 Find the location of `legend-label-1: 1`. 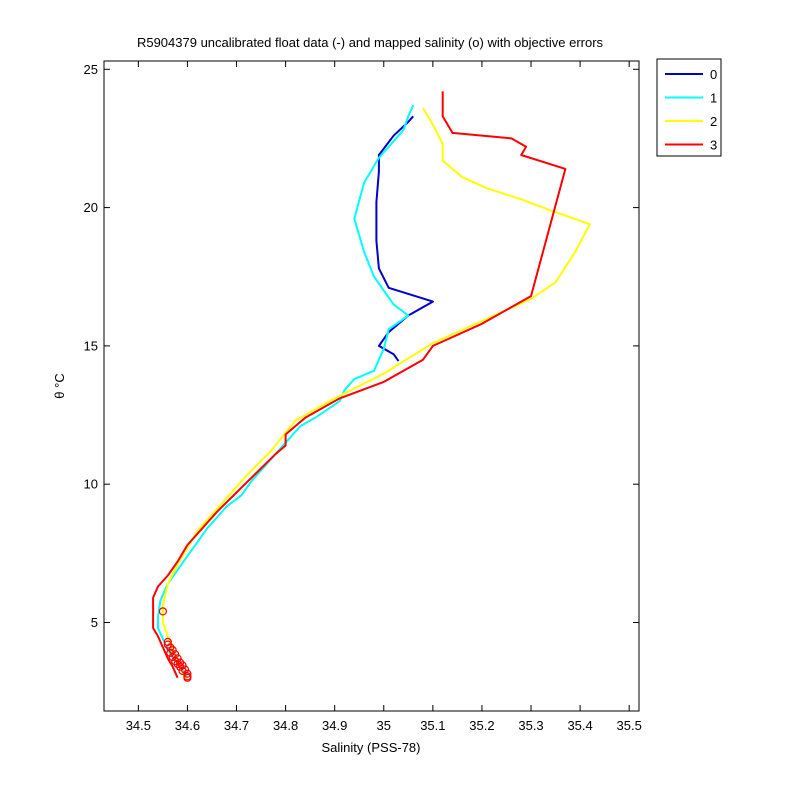

legend-label-1: 1 is located at coordinates (713, 98).